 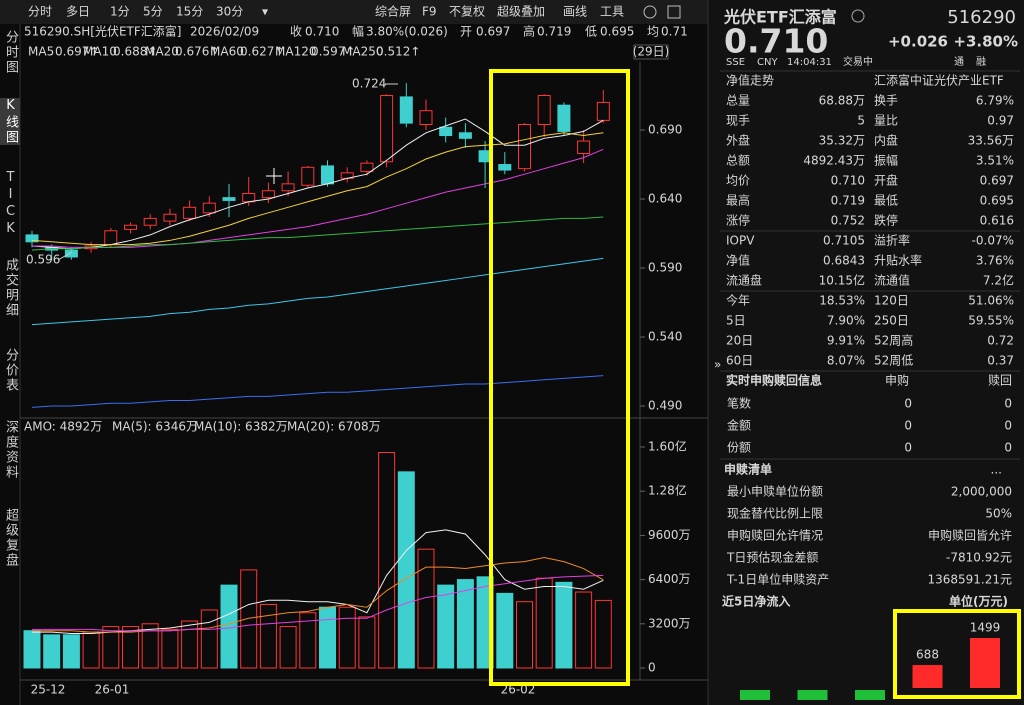 What do you see at coordinates (886, 180) in the screenshot?
I see `stat-label: 开盘` at bounding box center [886, 180].